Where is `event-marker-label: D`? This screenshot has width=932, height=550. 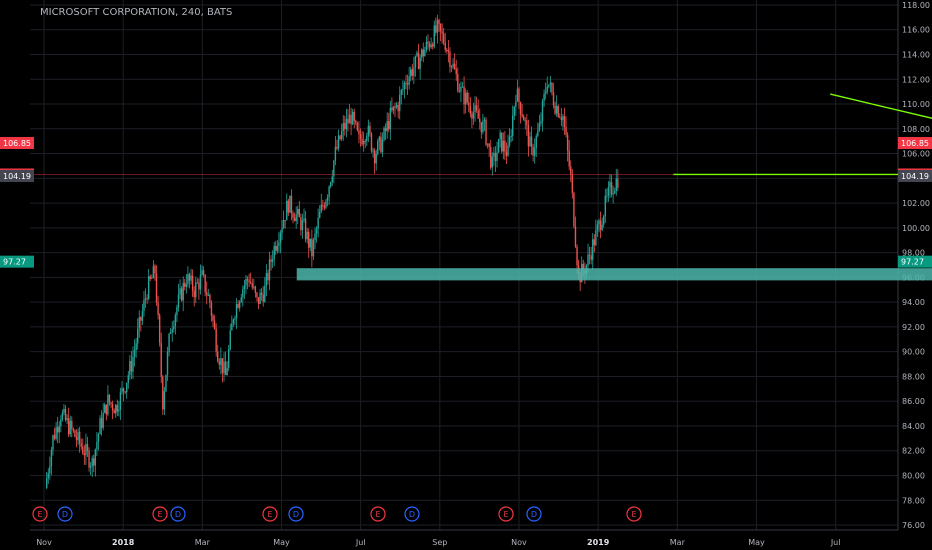
event-marker-label: D is located at coordinates (296, 514).